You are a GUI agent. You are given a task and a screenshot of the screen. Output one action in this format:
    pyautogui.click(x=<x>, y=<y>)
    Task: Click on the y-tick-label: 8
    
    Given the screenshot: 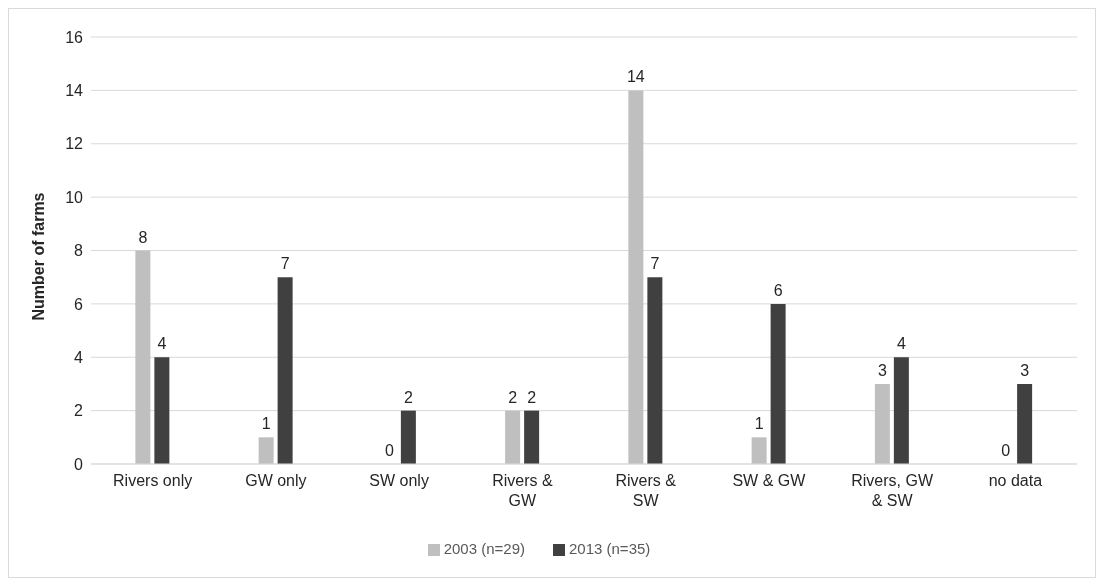 What is the action you would take?
    pyautogui.click(x=79, y=251)
    